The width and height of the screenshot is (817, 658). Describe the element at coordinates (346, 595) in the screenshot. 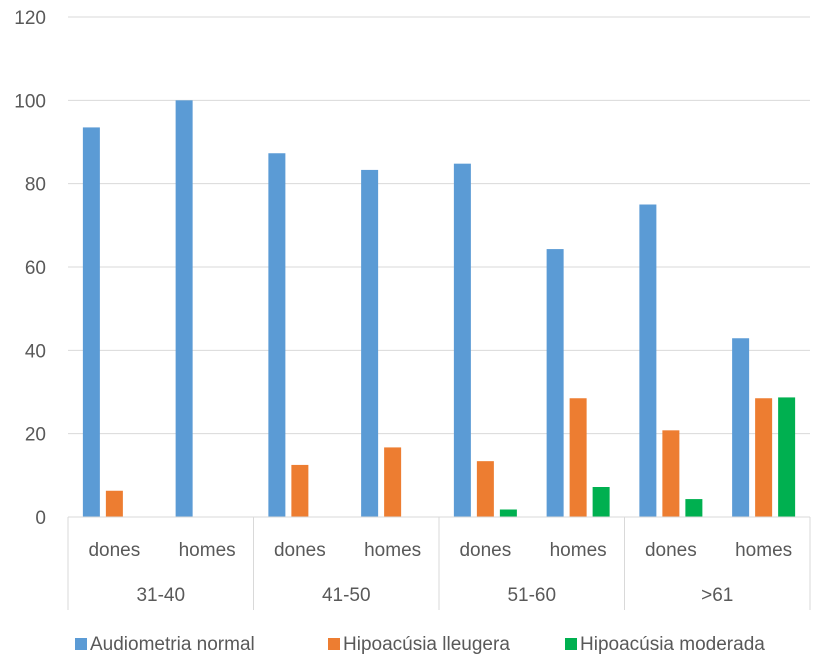

I see `x-group-label: 41-50` at that location.